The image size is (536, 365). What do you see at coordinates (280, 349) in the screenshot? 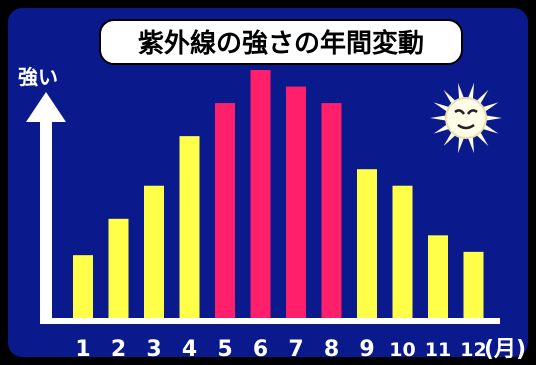
I see `x-tick-labels: 1 2 3 4 5 6 7 8 9 10 11 12` at bounding box center [280, 349].